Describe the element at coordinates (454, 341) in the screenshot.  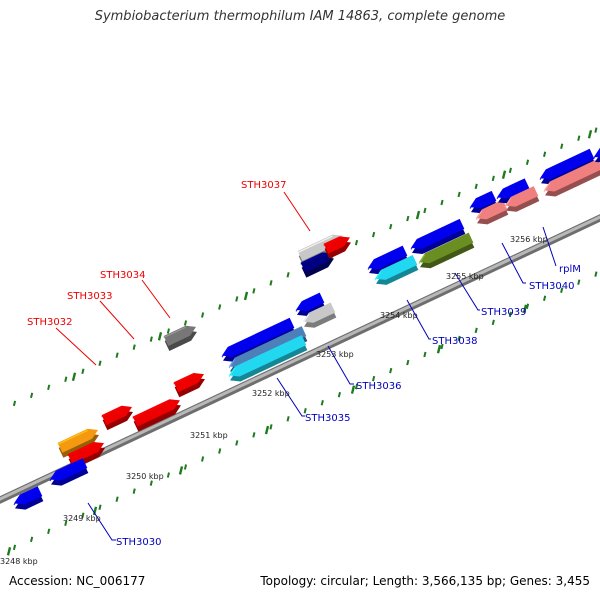
I see `label-STH3038: STH3038` at that location.